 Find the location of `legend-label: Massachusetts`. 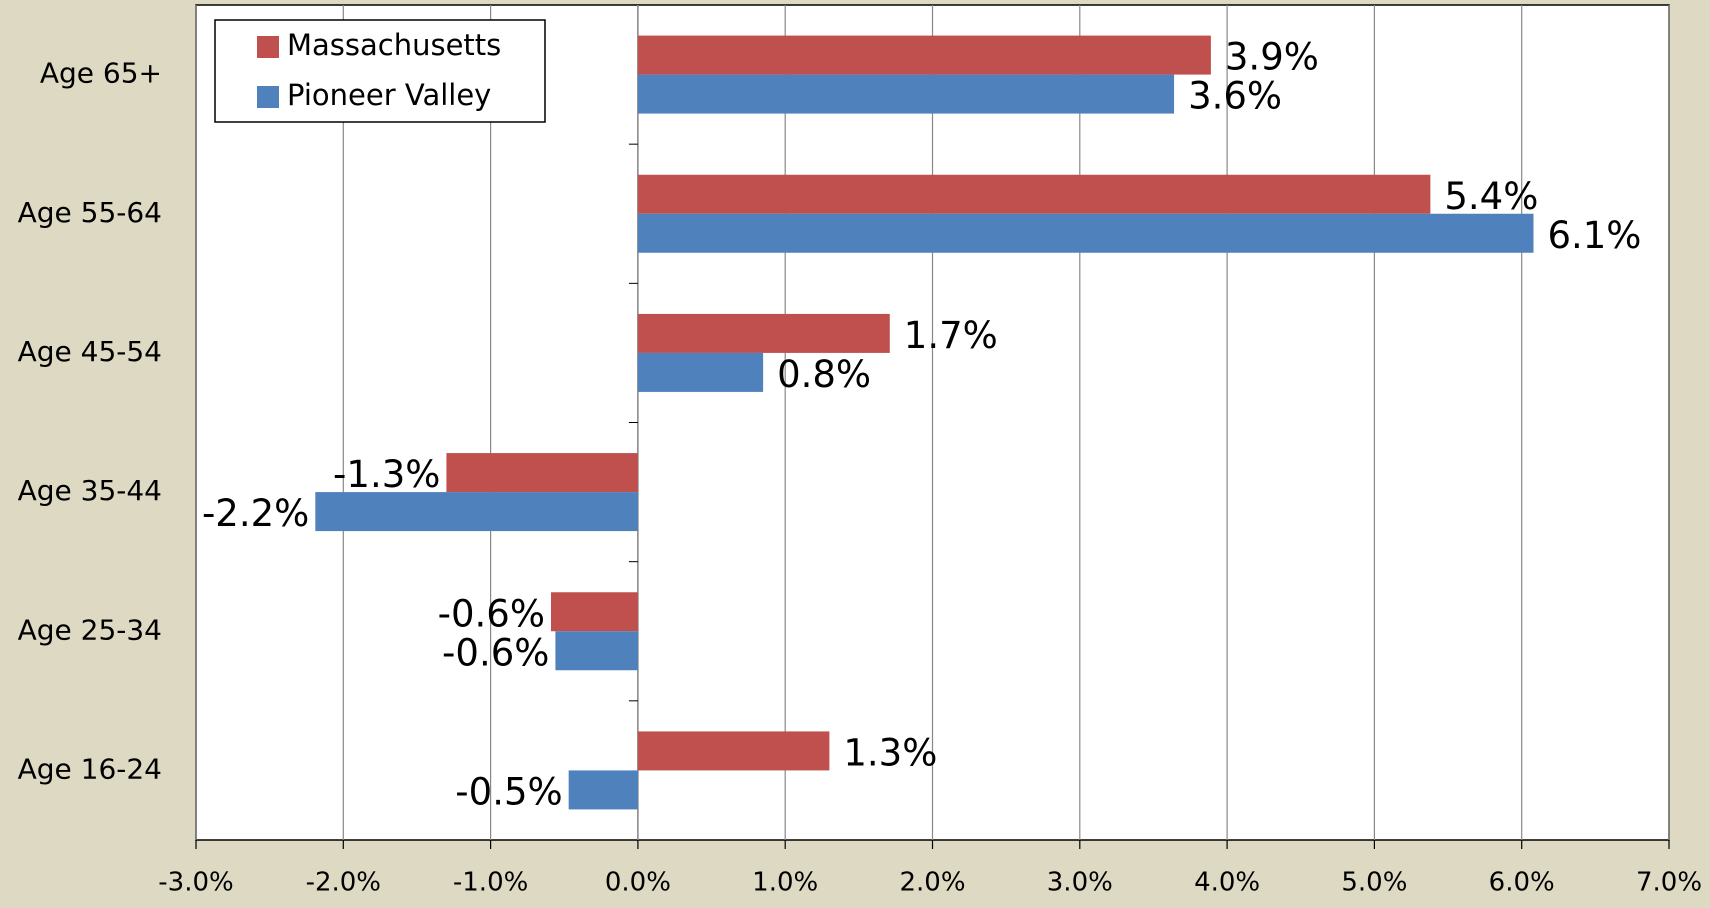

legend-label: Massachusetts is located at coordinates (394, 45).